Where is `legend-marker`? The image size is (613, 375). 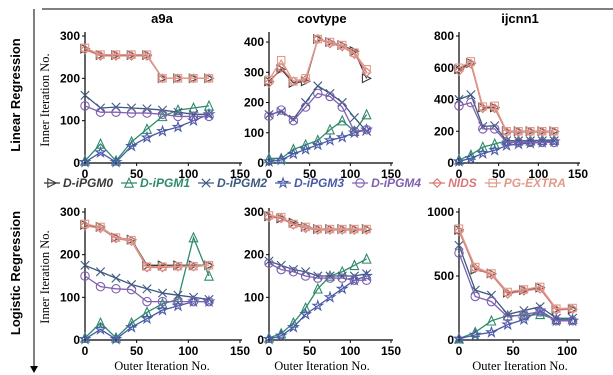
legend-marker is located at coordinates (283, 182).